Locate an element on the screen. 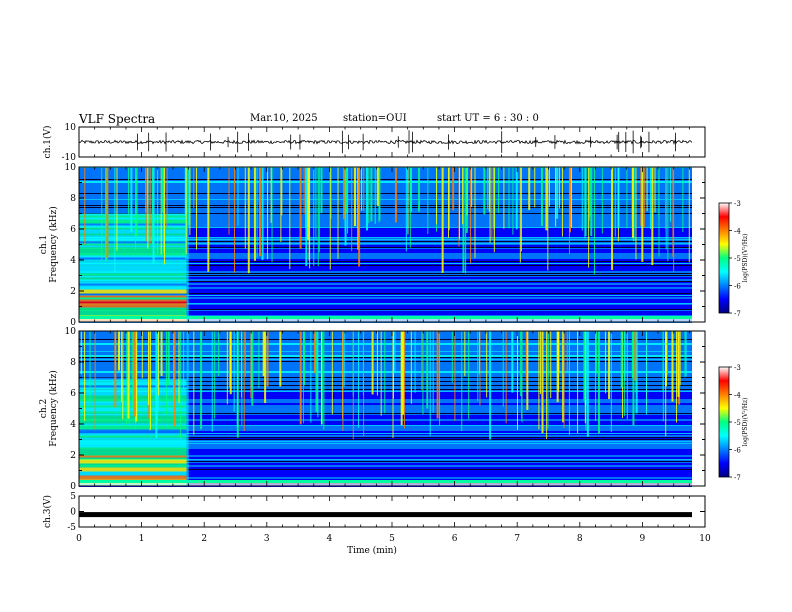  waveform-trace-ch3 is located at coordinates (385, 515).